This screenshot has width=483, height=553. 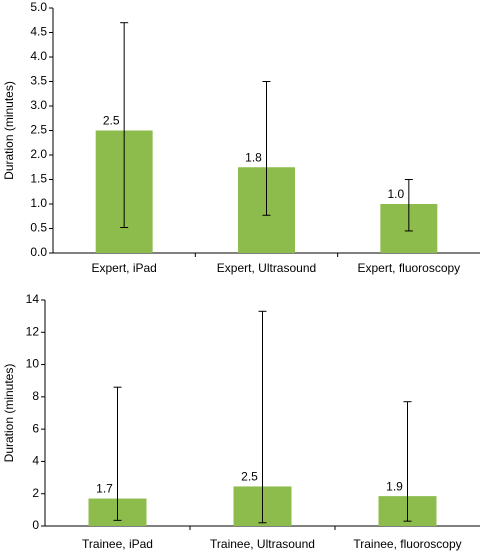 I want to click on x-tick-label: Trainee, fluoroscopy, so click(x=407, y=544).